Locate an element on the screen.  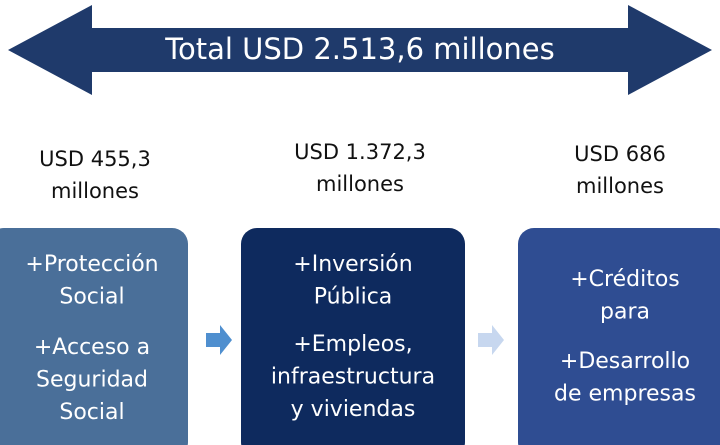
item-line: infraestructura is located at coordinates (353, 377).